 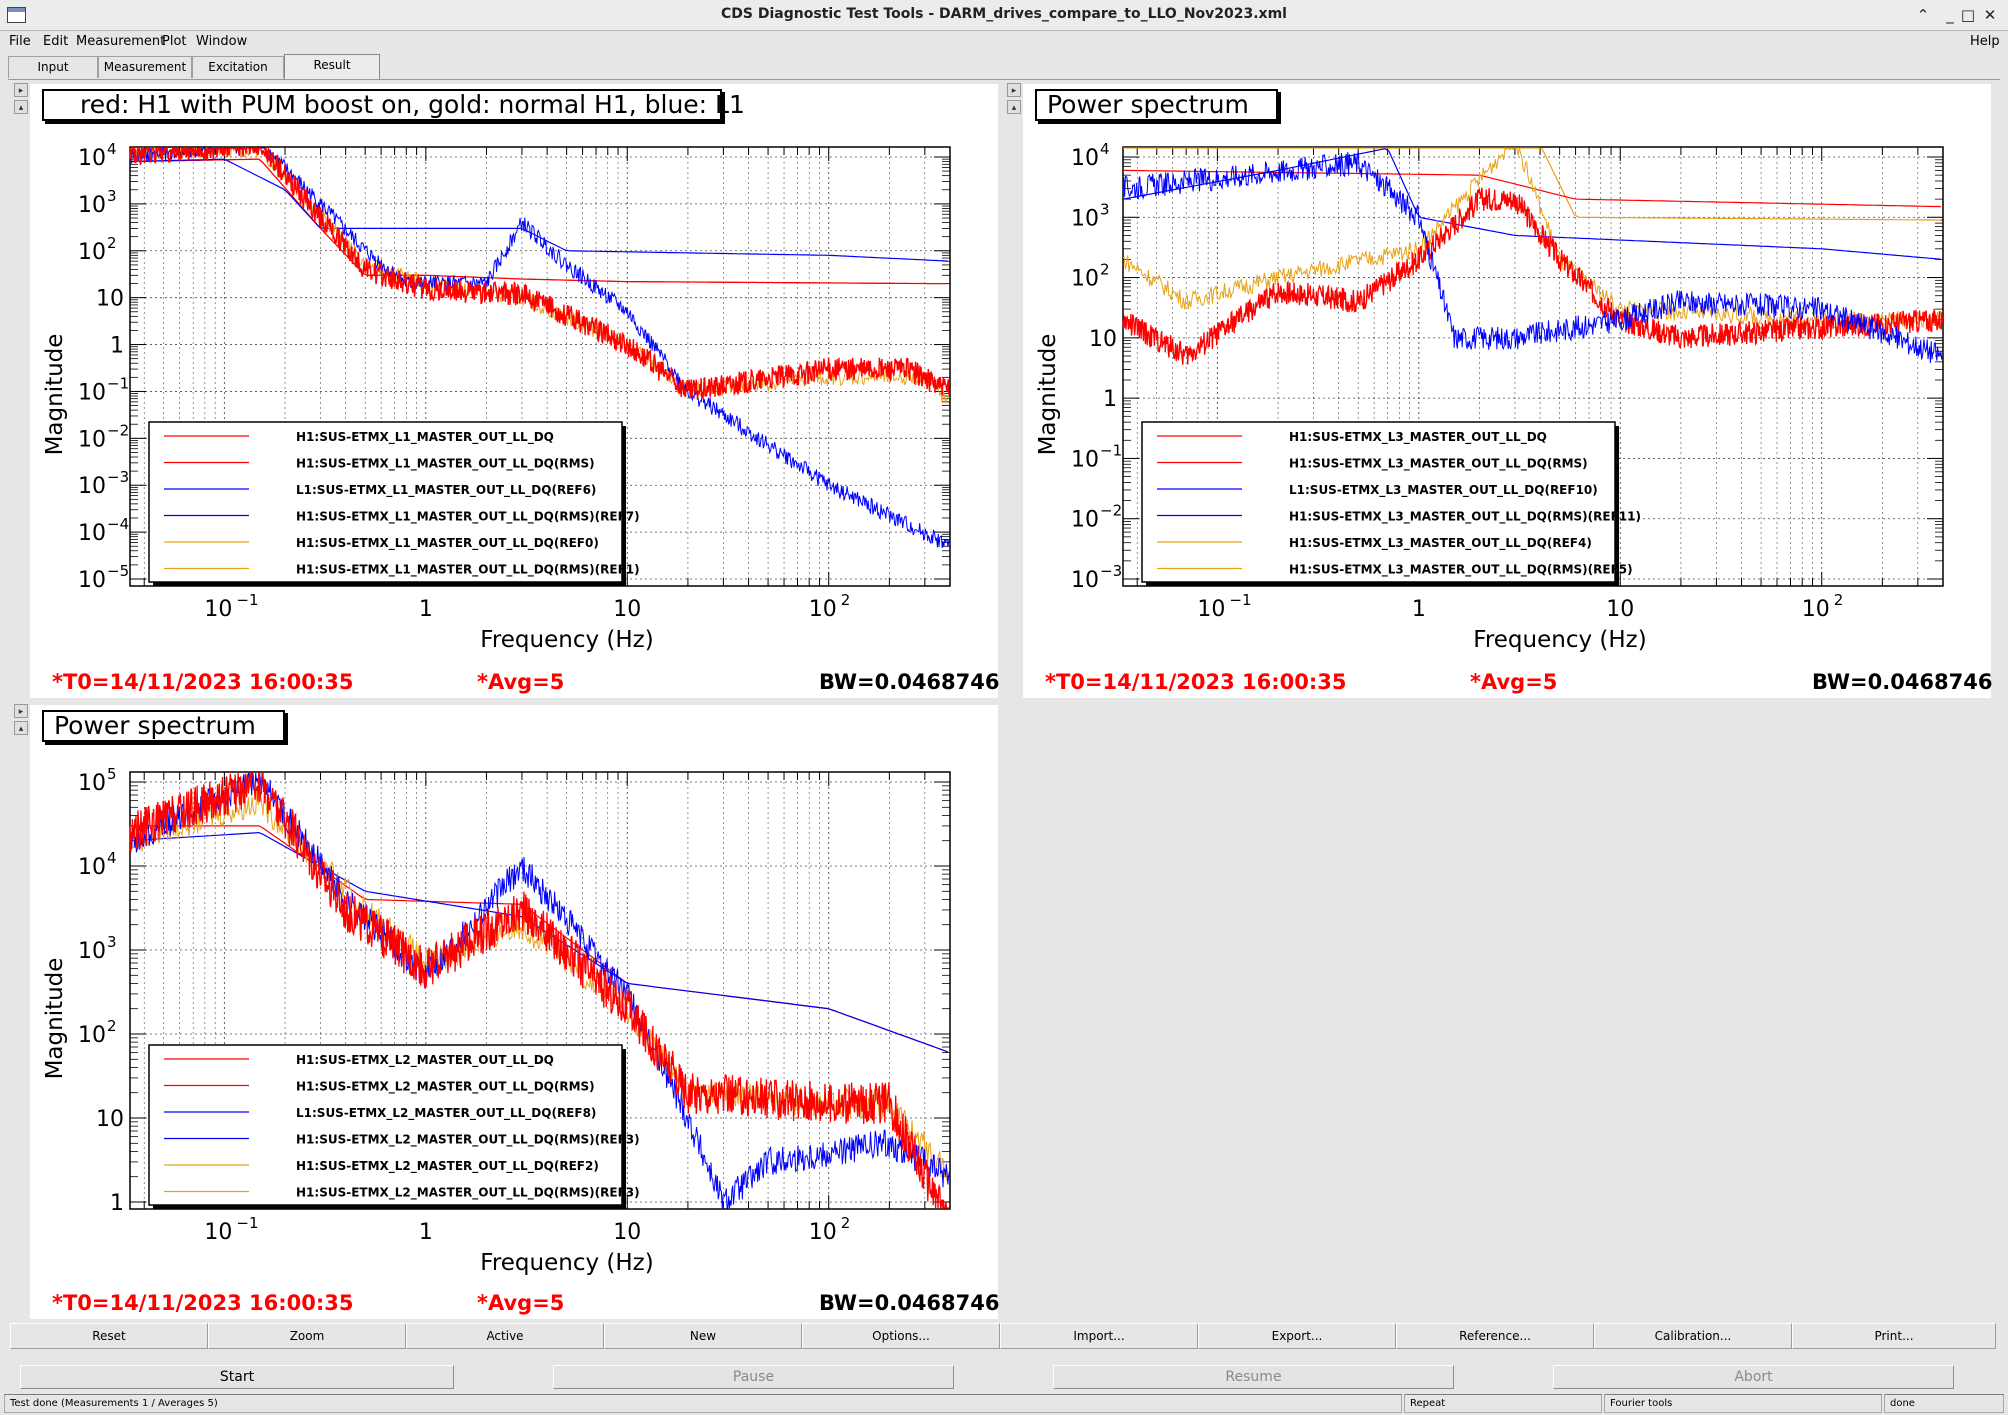 I want to click on maximize-icon: □, so click(x=1968, y=15).